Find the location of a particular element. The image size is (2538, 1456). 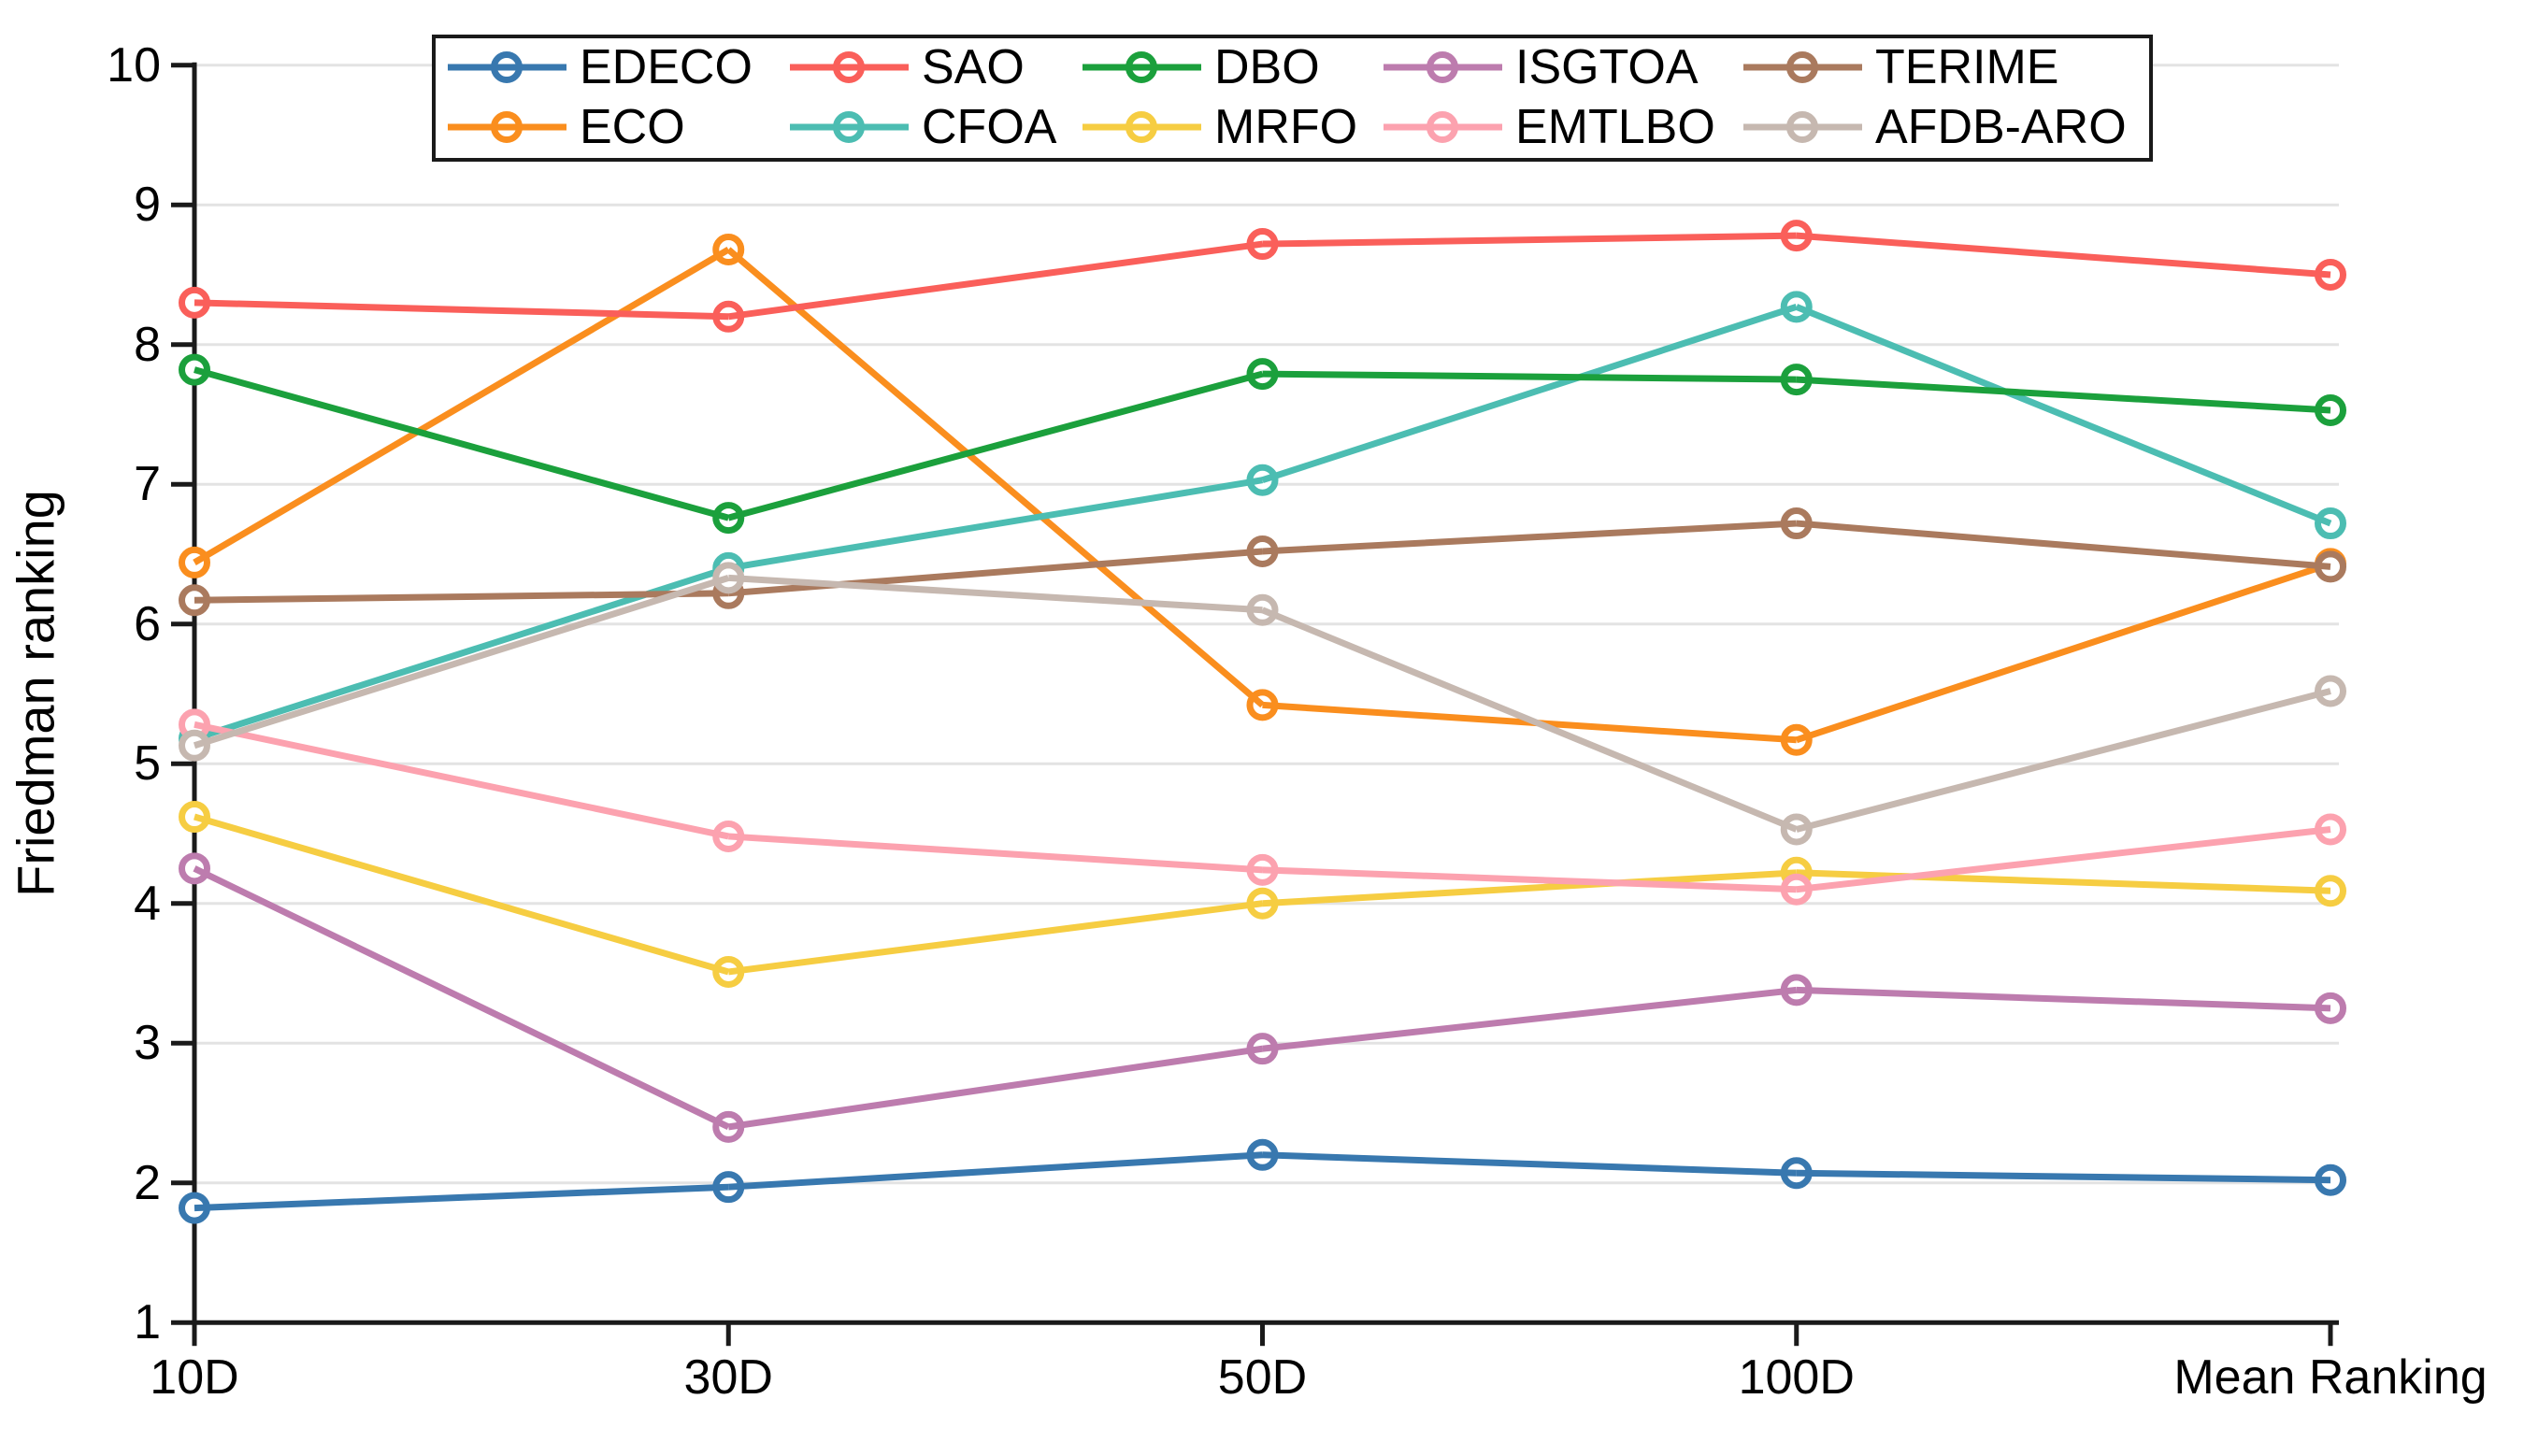

legend-label: ECO is located at coordinates (632, 127).